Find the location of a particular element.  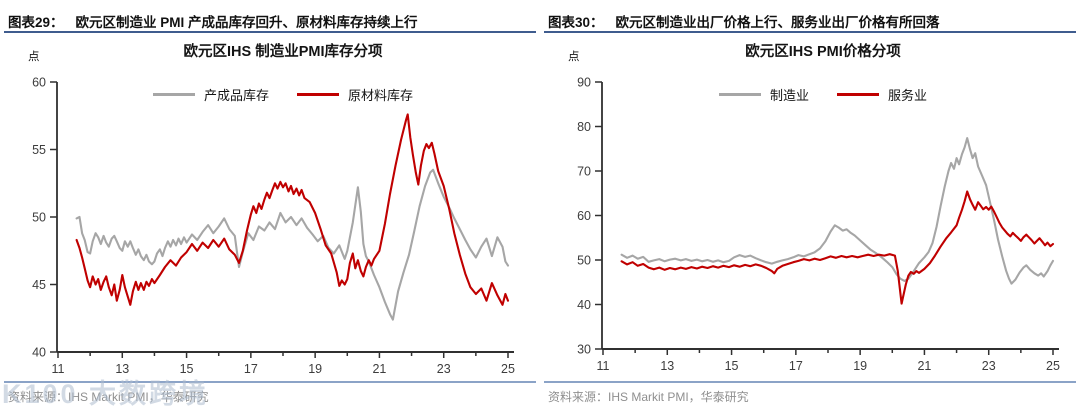

legend-item-finished-goods: 产成品库存 is located at coordinates (210, 94).